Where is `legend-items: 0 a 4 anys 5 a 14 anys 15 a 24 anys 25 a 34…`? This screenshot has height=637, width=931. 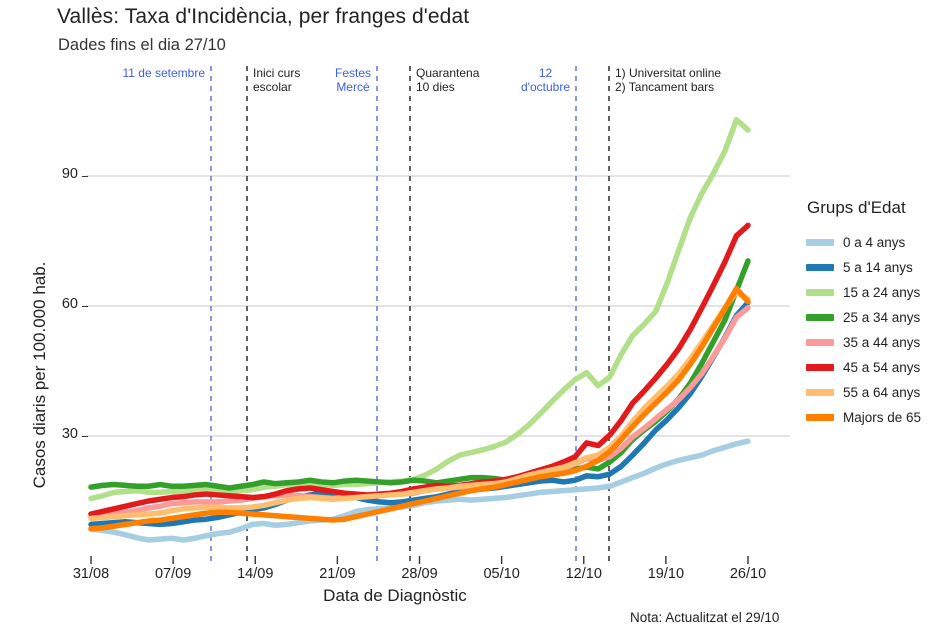
legend-items: 0 a 4 anys 5 a 14 anys 15 a 24 anys 25 a 34… is located at coordinates (868, 330).